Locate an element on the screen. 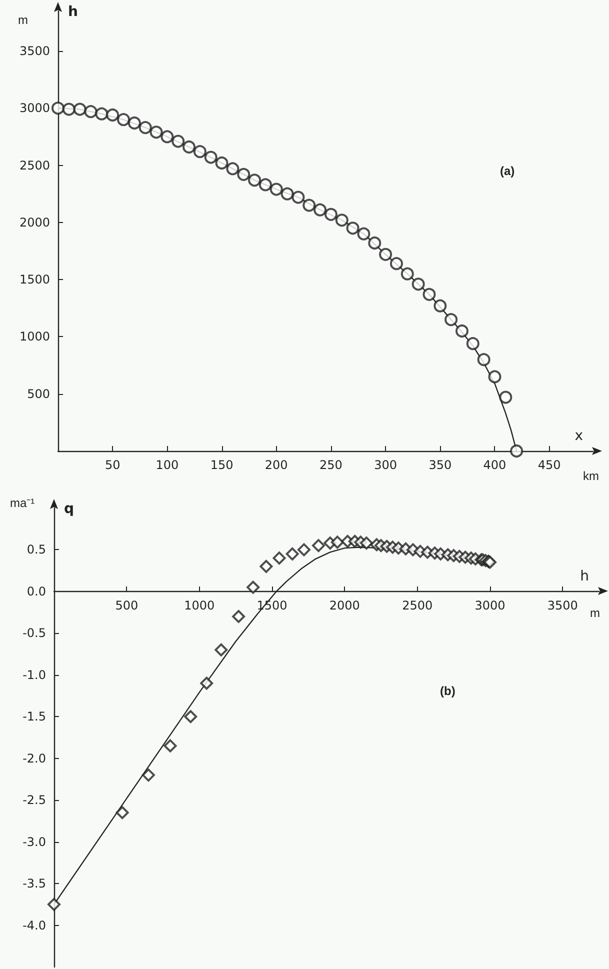  y-tick-label: -0.5 is located at coordinates (34, 633).